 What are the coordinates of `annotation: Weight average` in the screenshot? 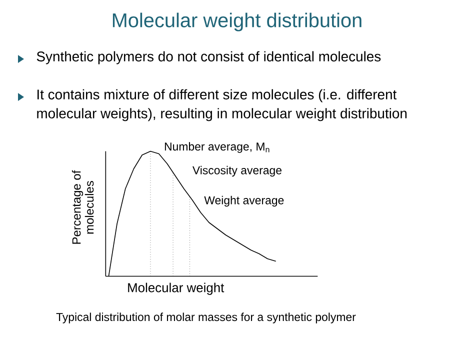 It's located at (244, 201).